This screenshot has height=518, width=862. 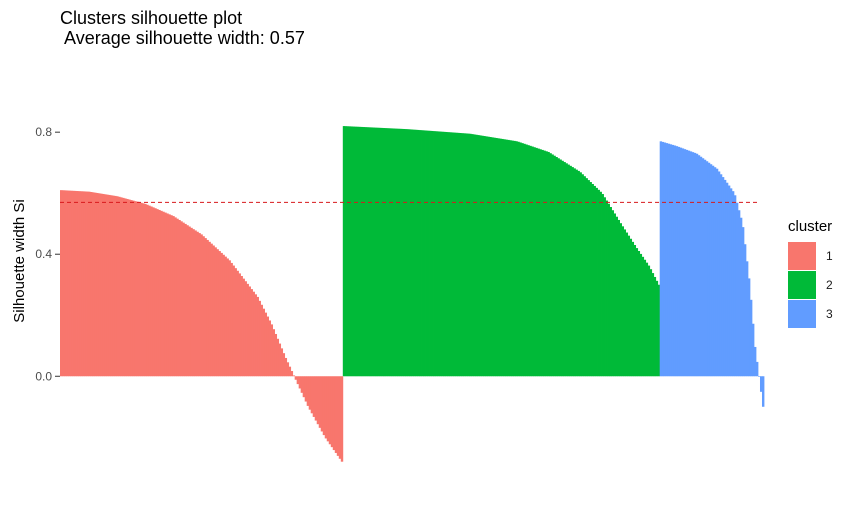 What do you see at coordinates (47, 254) in the screenshot?
I see `y-axis: 0.0 0.4 0.8` at bounding box center [47, 254].